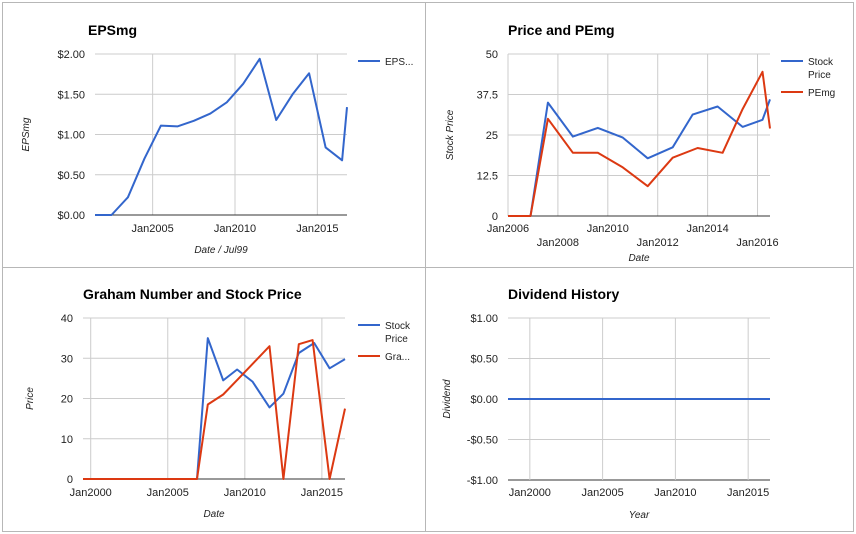  I want to click on series-line-eps, so click(221, 136).